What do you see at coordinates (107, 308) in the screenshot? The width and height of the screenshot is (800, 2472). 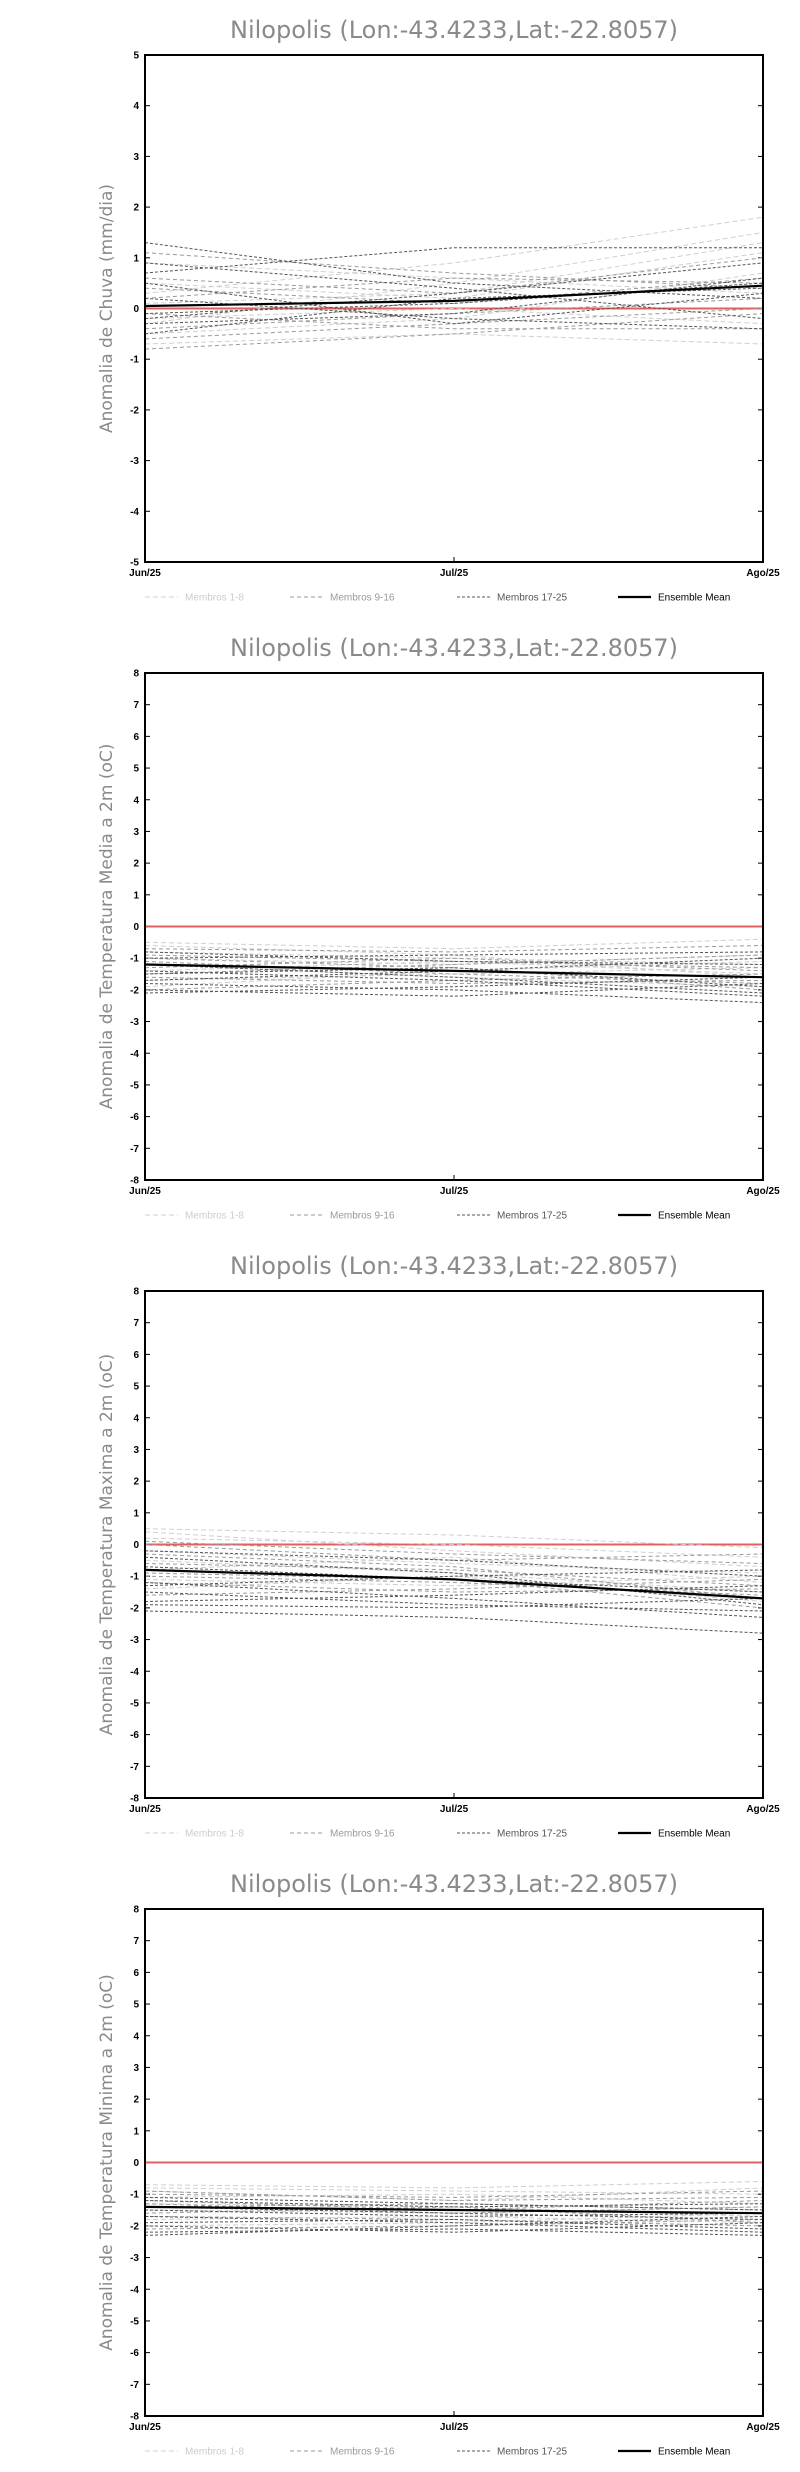 I see `y-axis-label: Anomalia de Chuva (mm/dia)` at bounding box center [107, 308].